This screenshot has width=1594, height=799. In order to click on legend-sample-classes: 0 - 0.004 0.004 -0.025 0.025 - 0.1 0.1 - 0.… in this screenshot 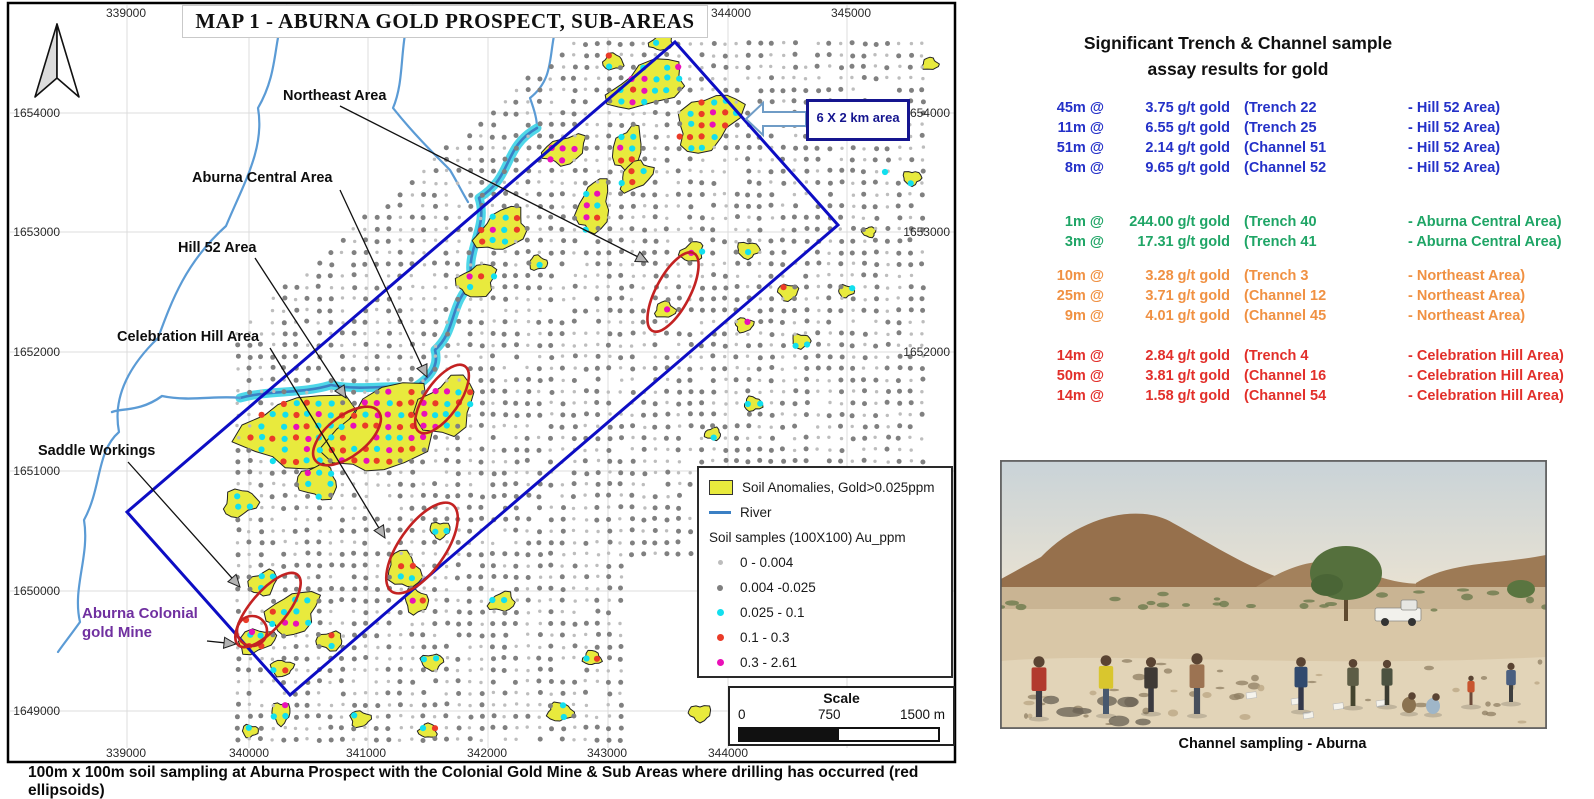, I will do `click(830, 612)`.